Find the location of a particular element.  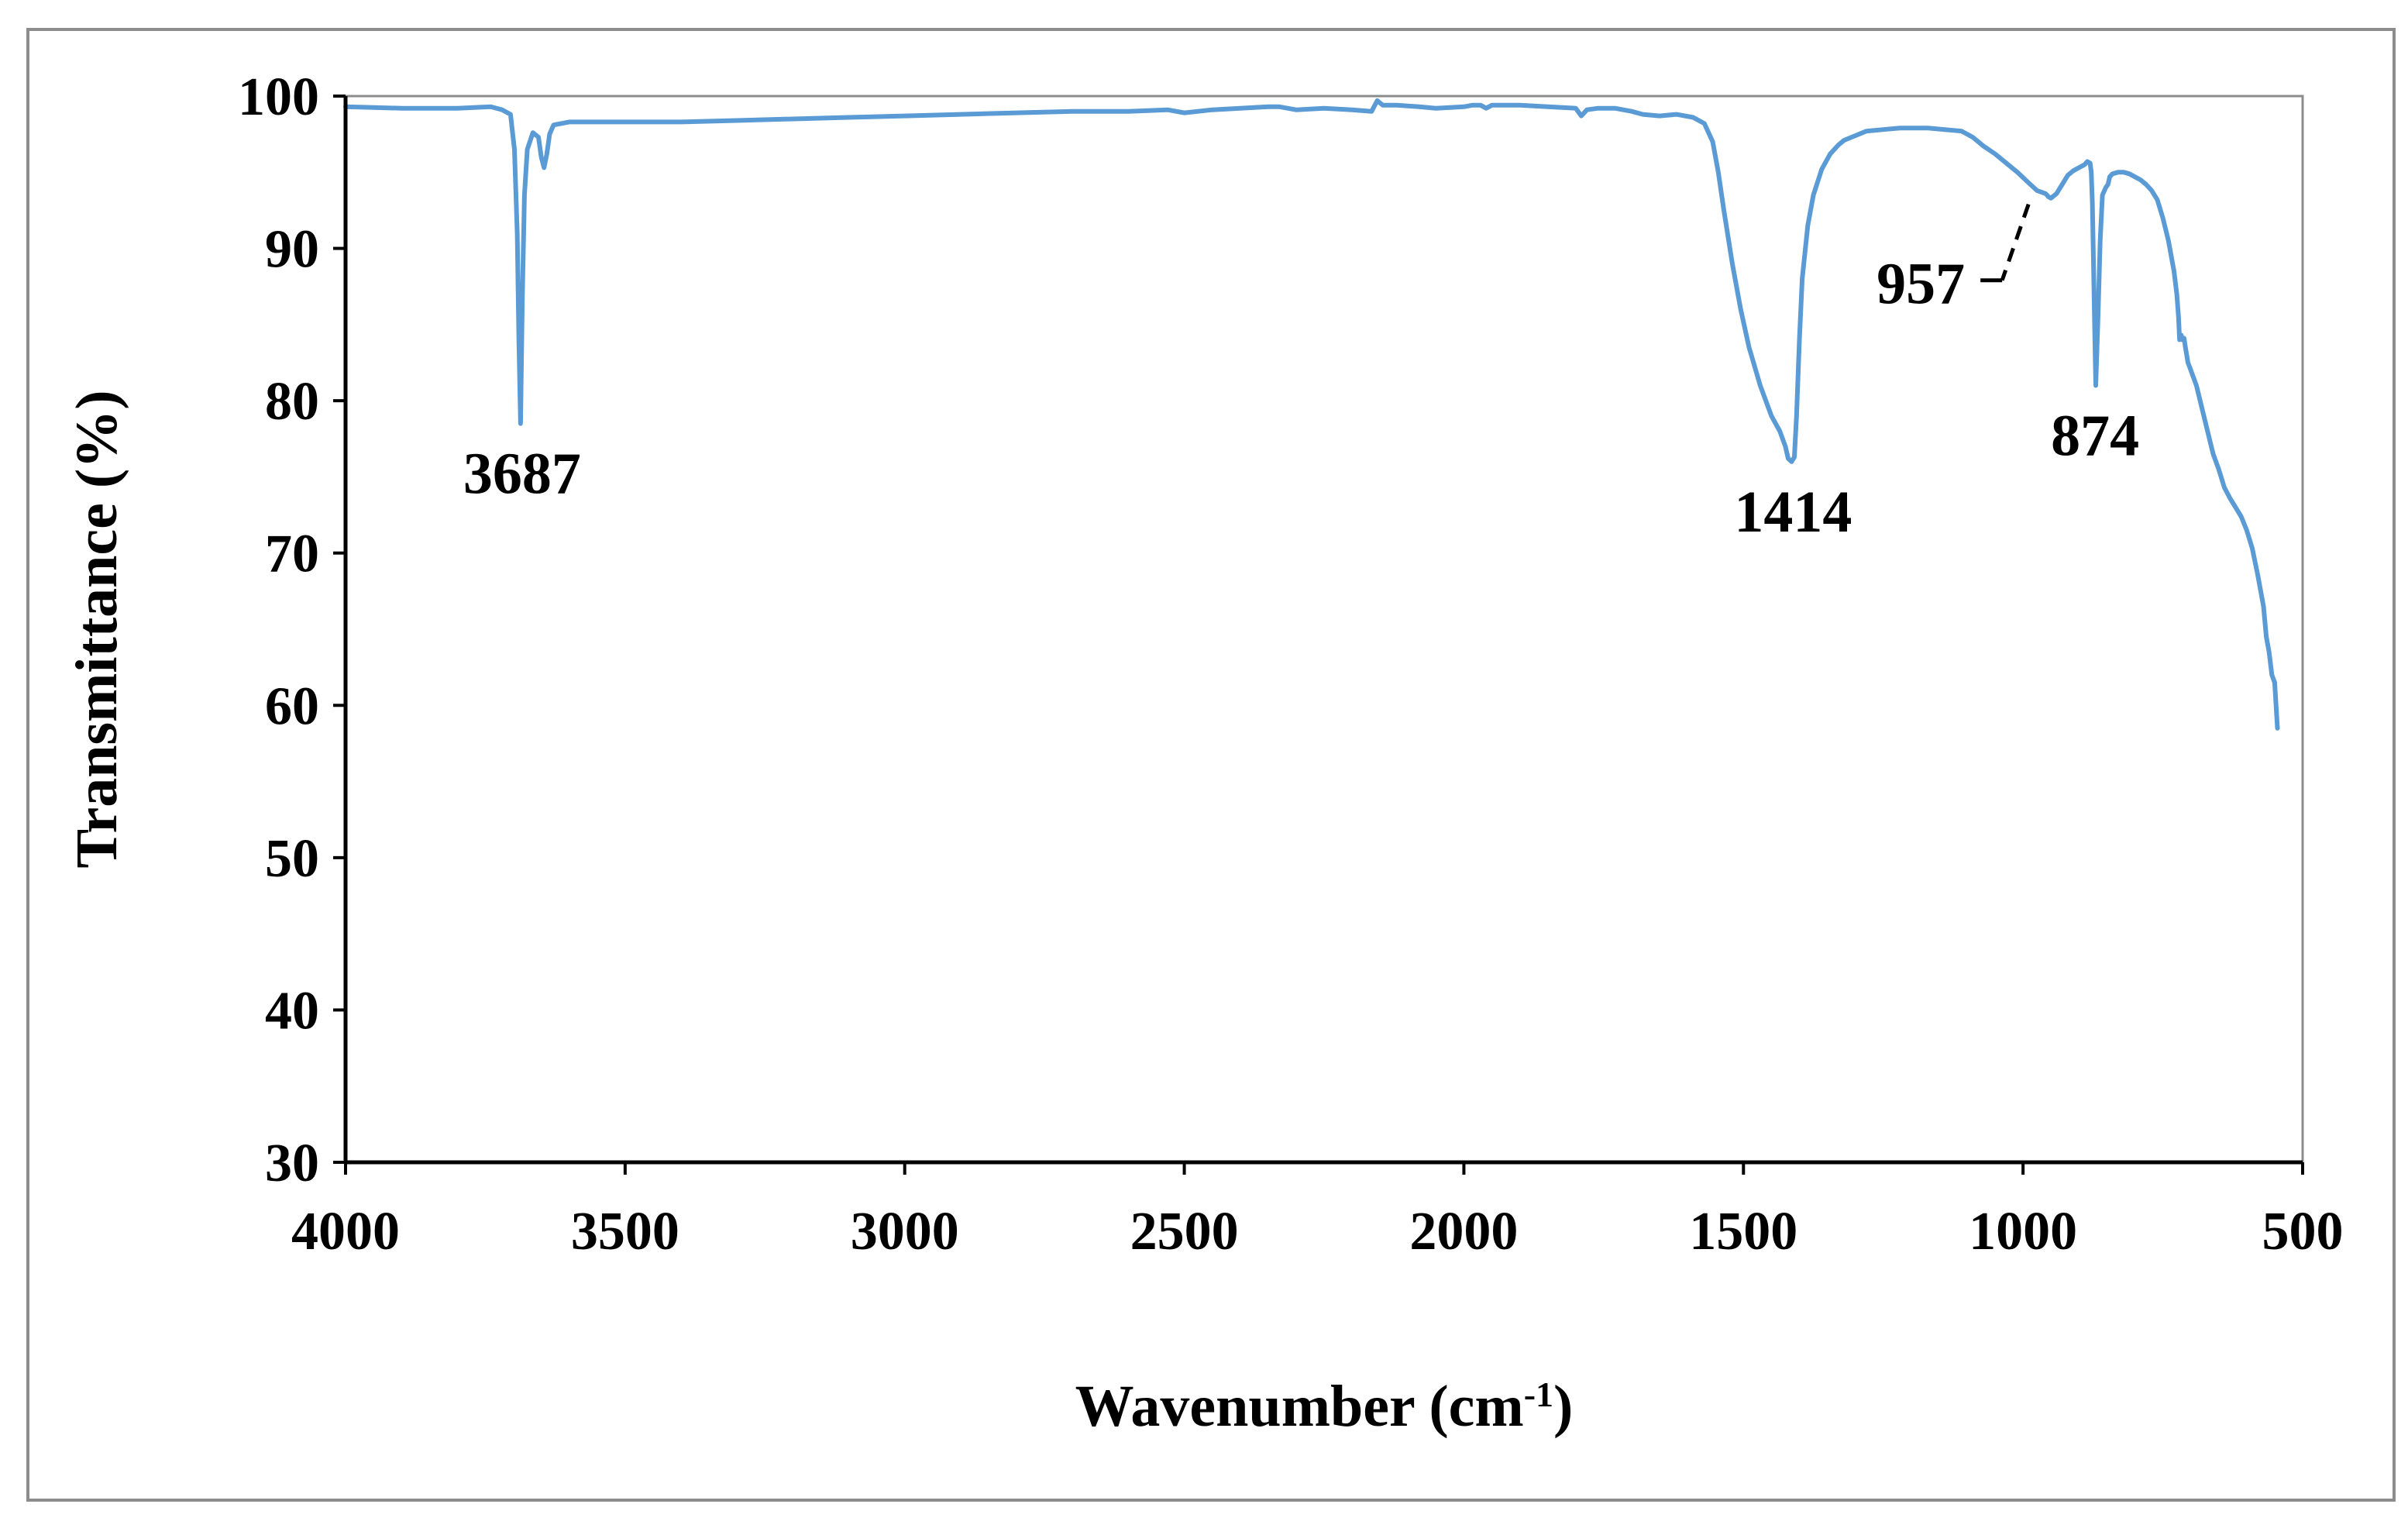

y-axis-title: Transmittance (%) is located at coordinates (96, 629).